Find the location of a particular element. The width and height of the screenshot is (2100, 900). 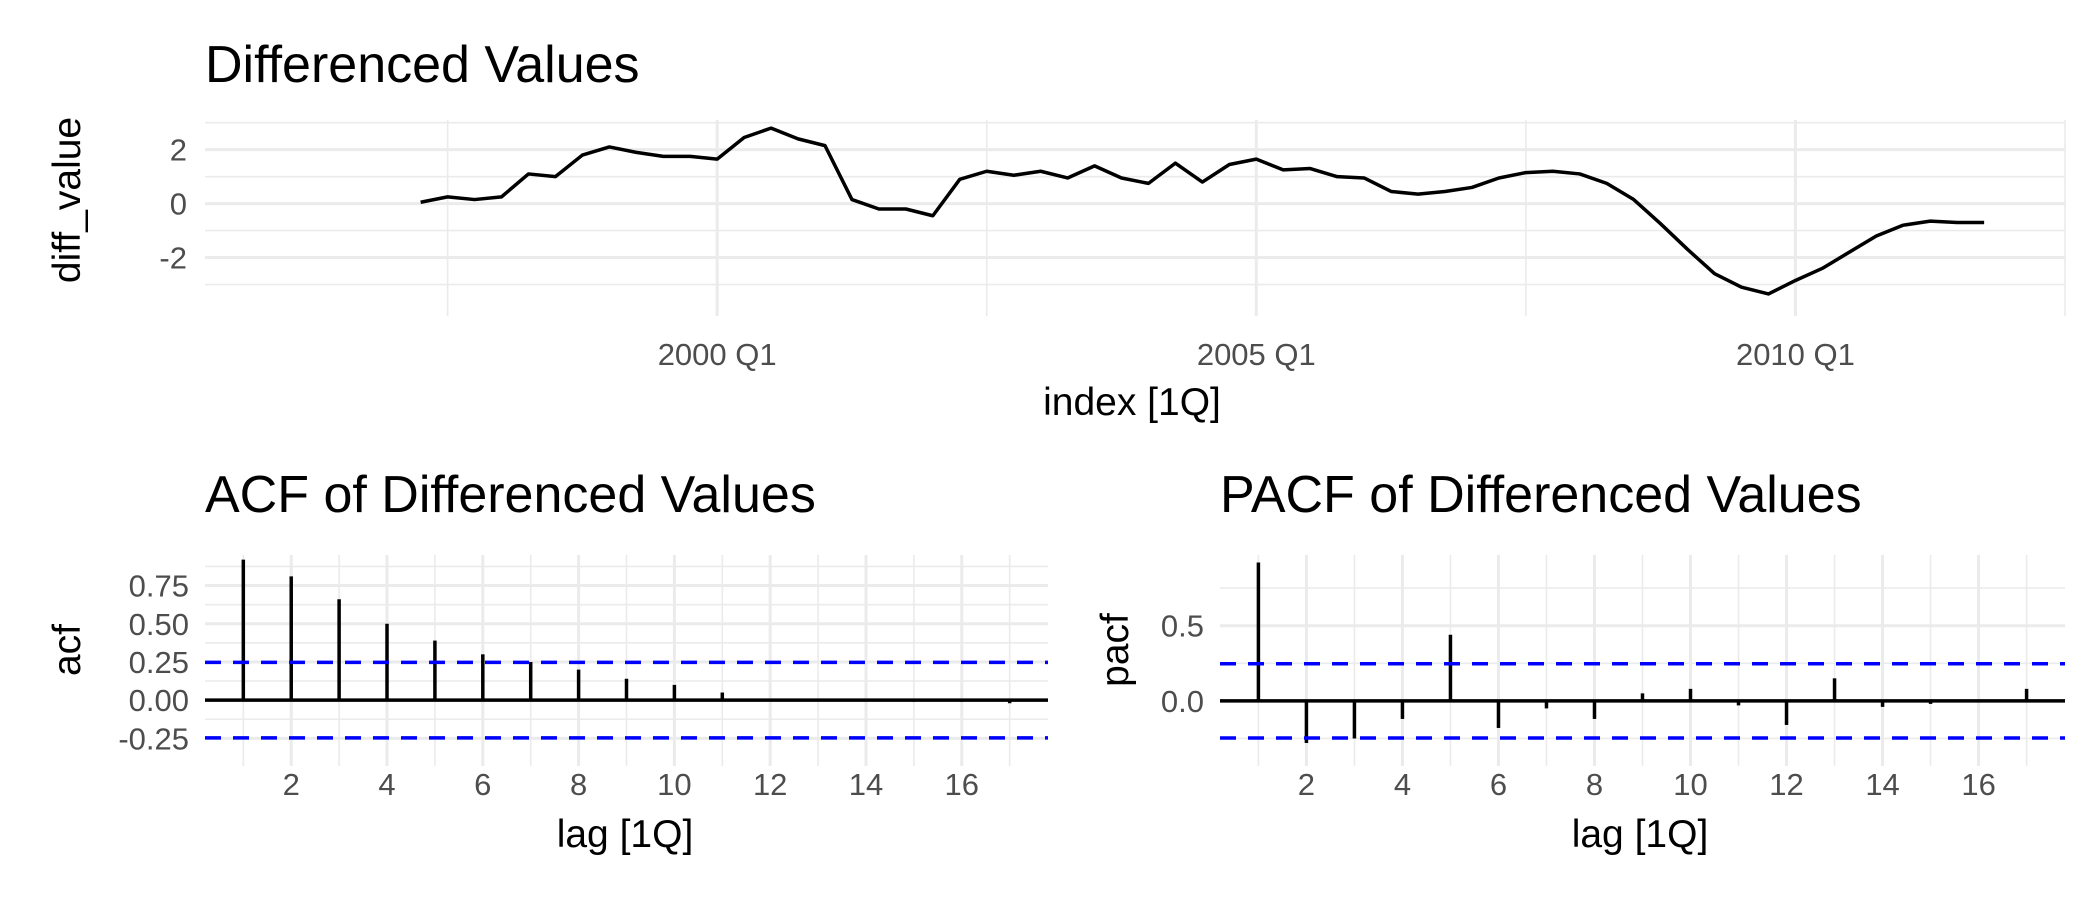

y-tick-label: 0.75 is located at coordinates (159, 586).